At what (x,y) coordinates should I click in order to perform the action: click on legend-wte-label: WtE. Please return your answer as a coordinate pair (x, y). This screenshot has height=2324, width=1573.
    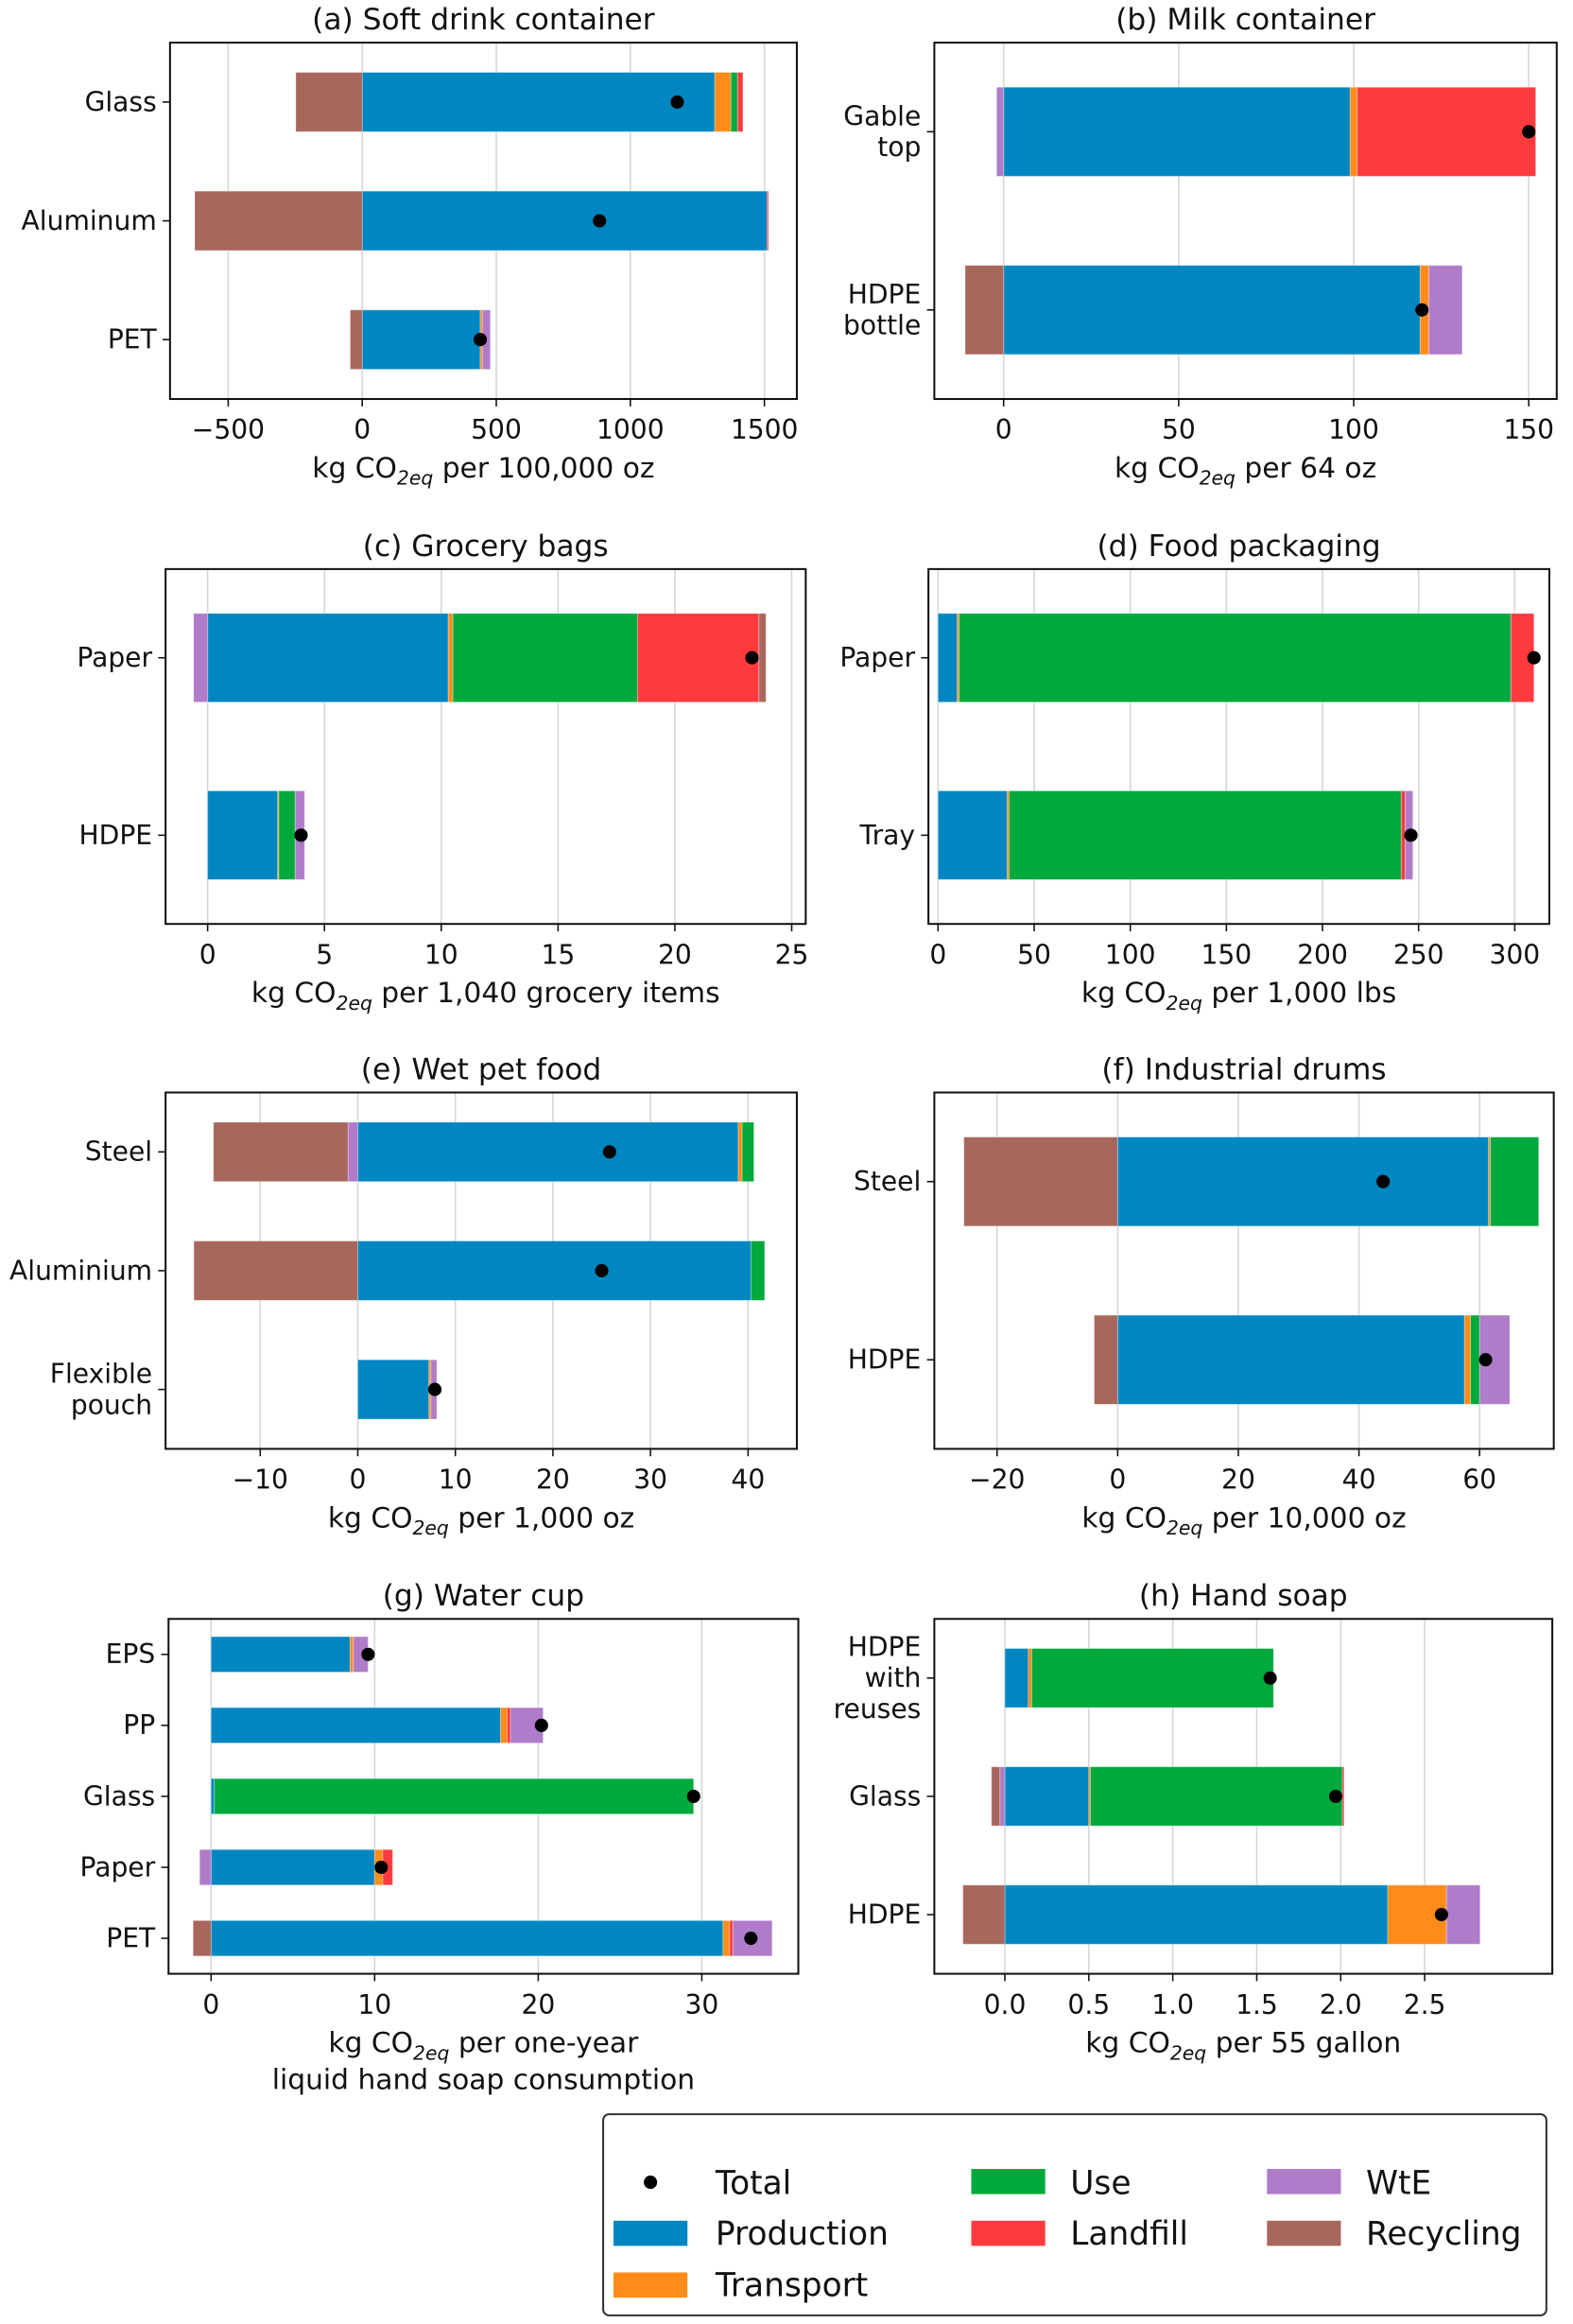
    Looking at the image, I should click on (1398, 2184).